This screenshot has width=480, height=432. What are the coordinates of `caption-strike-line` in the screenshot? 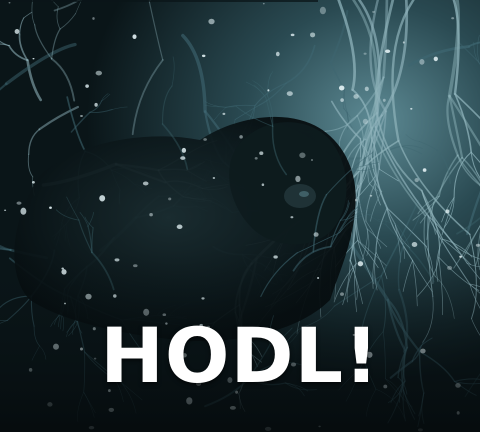 It's located at (159, 1).